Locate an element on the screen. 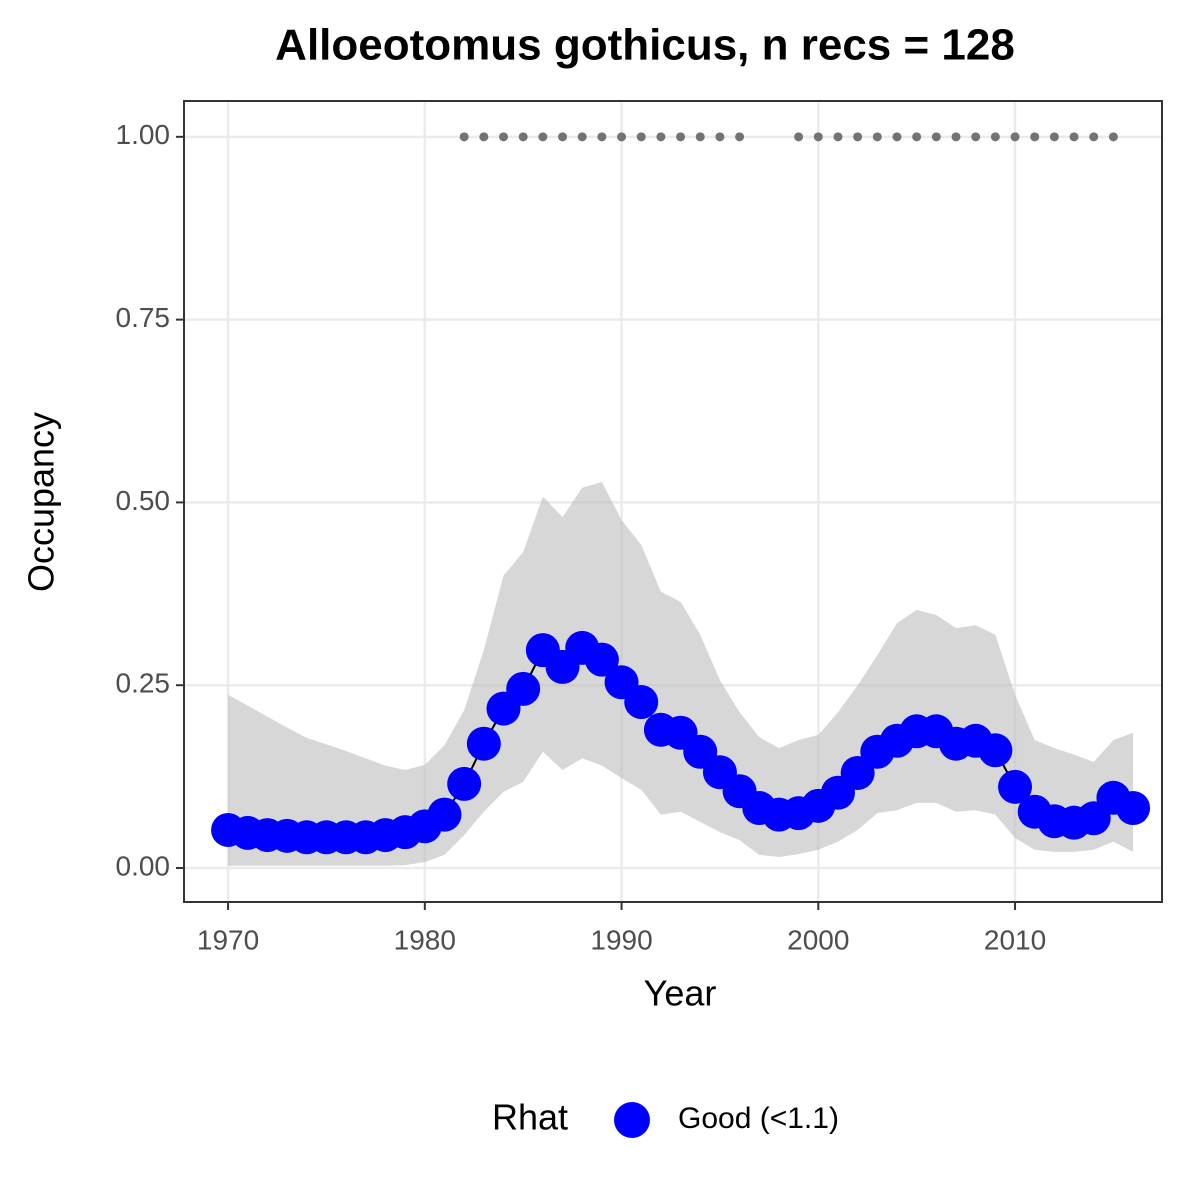 This screenshot has height=1200, width=1200. x-tick-label: 2010 is located at coordinates (1015, 939).